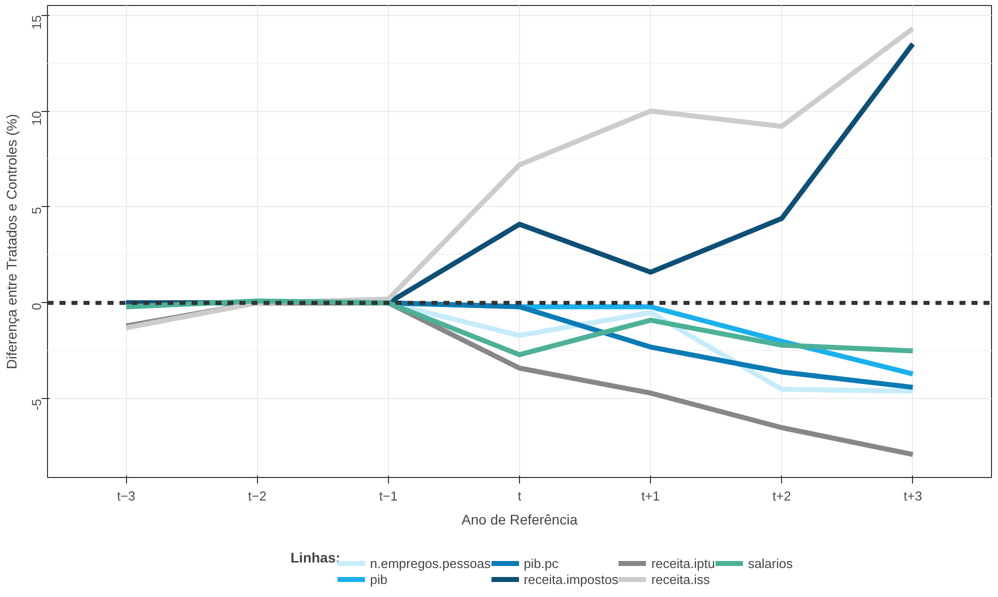 This screenshot has width=998, height=597. I want to click on legend-label: receita.iss, so click(680, 579).